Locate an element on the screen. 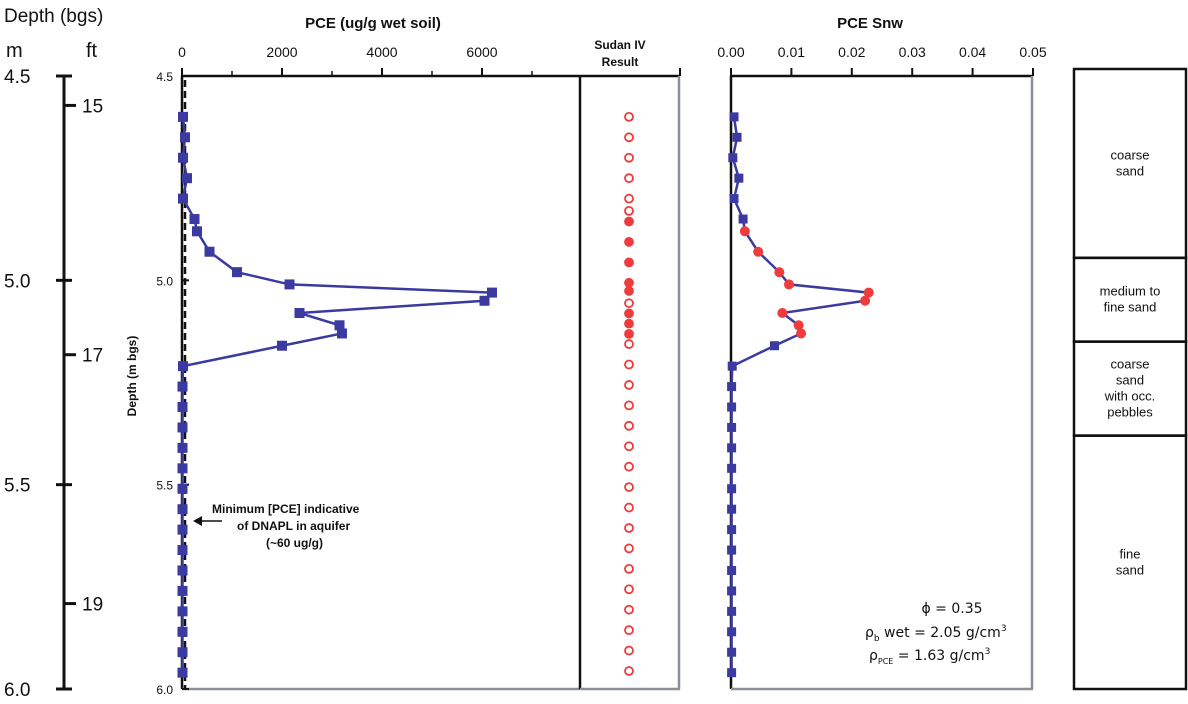 The image size is (1188, 704). depth-axis: Depth (bgs) m ft 4.5 5.0 5.5 6.0 15 17 19 is located at coordinates (53, 353).